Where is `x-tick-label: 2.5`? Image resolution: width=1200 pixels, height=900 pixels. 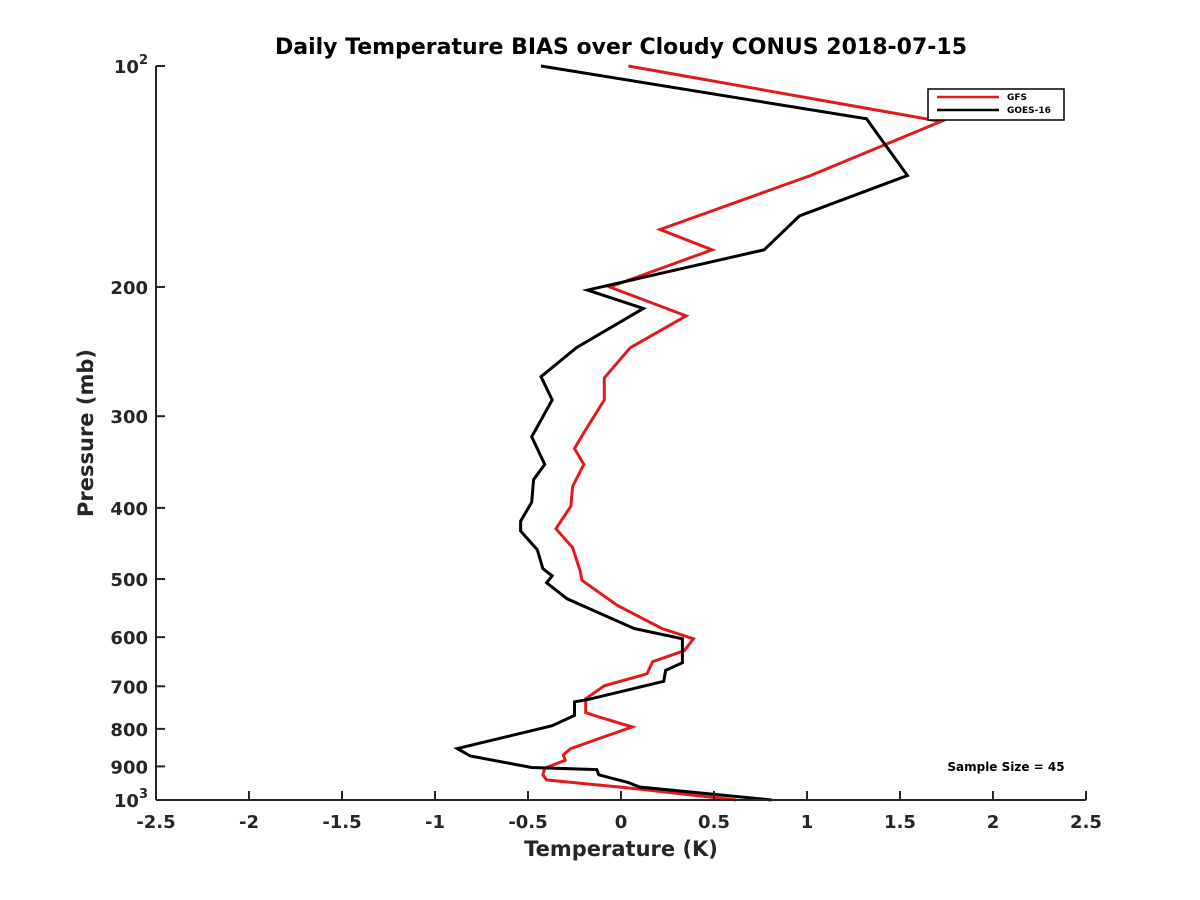 x-tick-label: 2.5 is located at coordinates (1086, 822).